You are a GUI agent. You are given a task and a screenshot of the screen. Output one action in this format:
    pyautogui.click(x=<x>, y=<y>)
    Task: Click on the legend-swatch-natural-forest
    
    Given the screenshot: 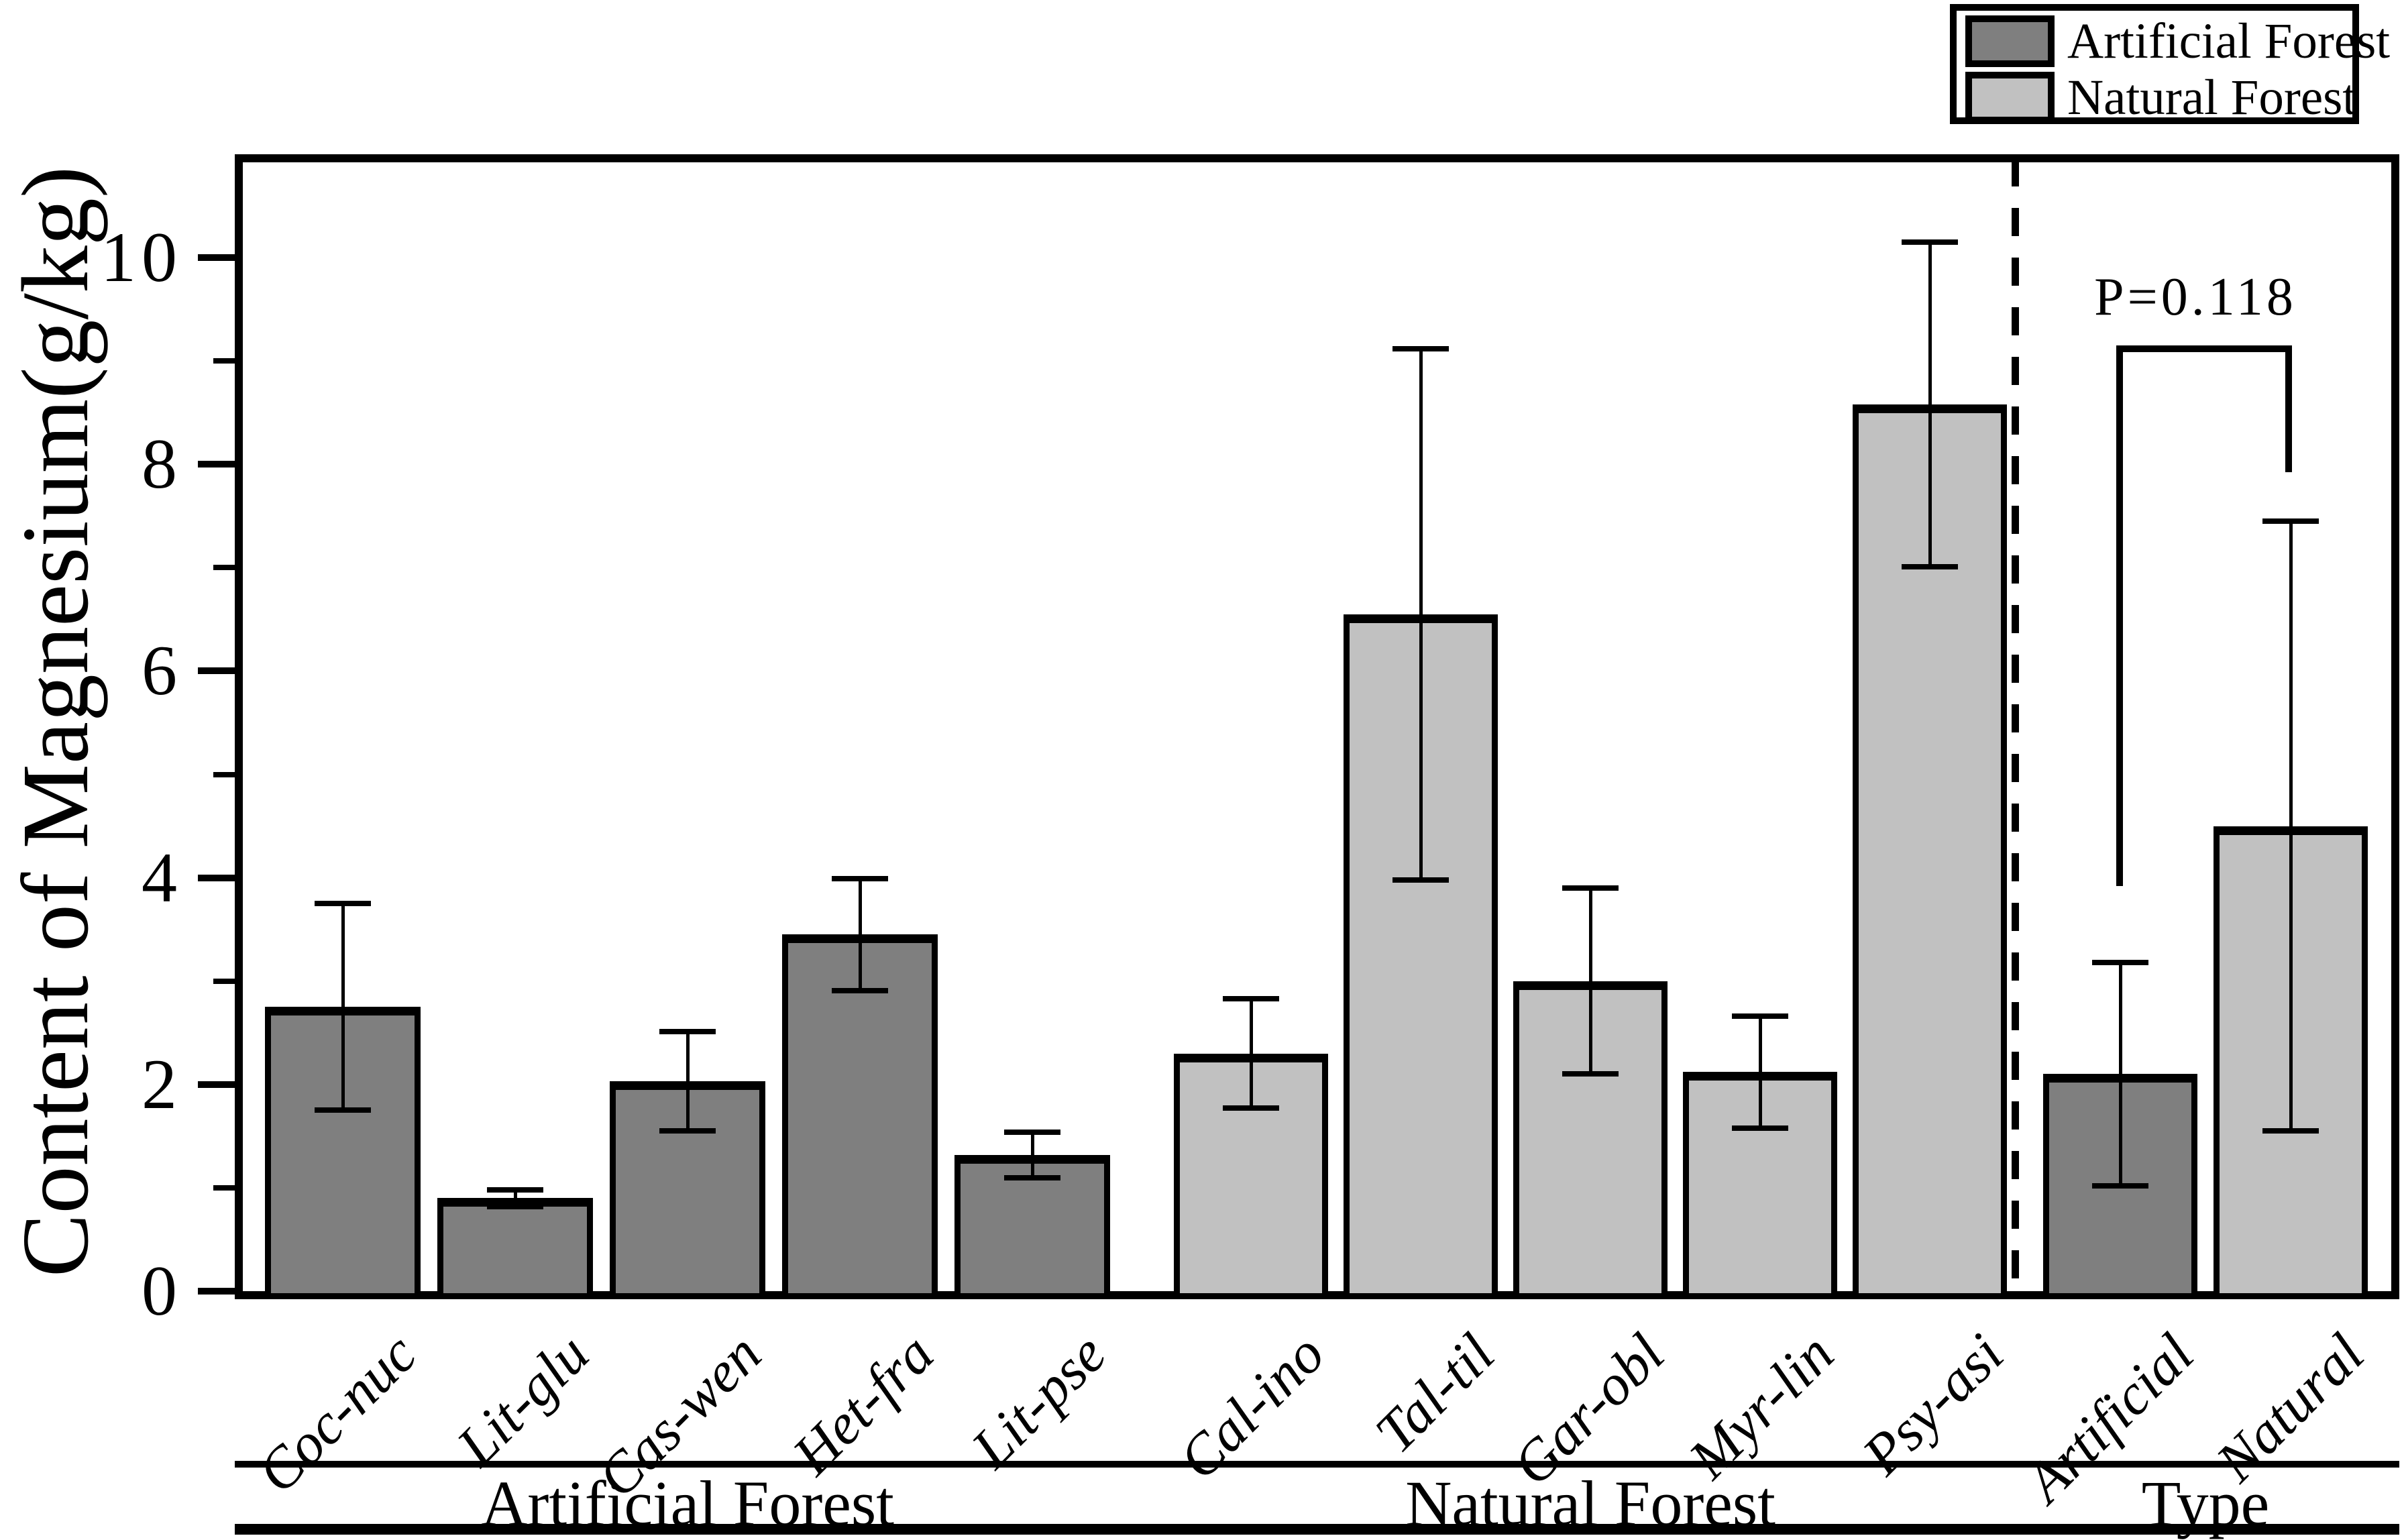 What is the action you would take?
    pyautogui.click(x=2010, y=98)
    